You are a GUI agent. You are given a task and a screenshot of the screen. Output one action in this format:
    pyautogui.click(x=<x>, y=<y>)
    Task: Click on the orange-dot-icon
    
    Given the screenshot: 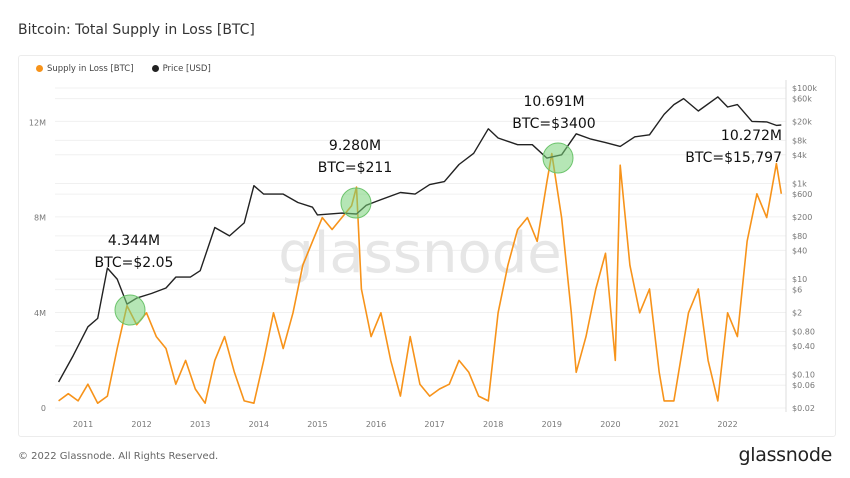 What is the action you would take?
    pyautogui.click(x=39, y=68)
    